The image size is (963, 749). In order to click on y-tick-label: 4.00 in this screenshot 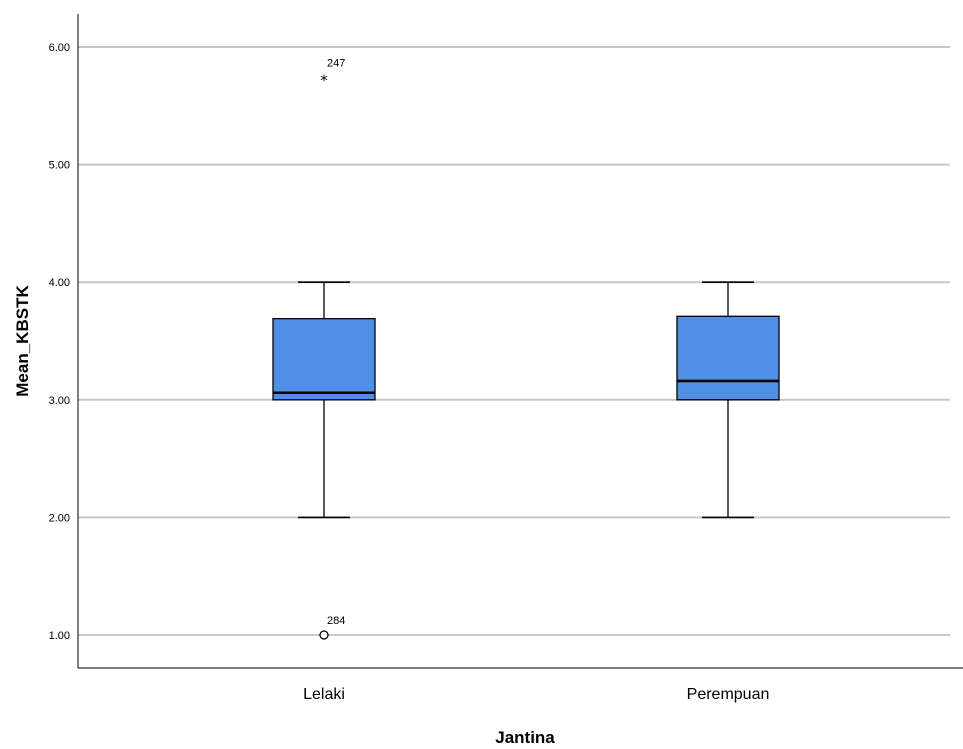, I will do `click(59, 283)`.